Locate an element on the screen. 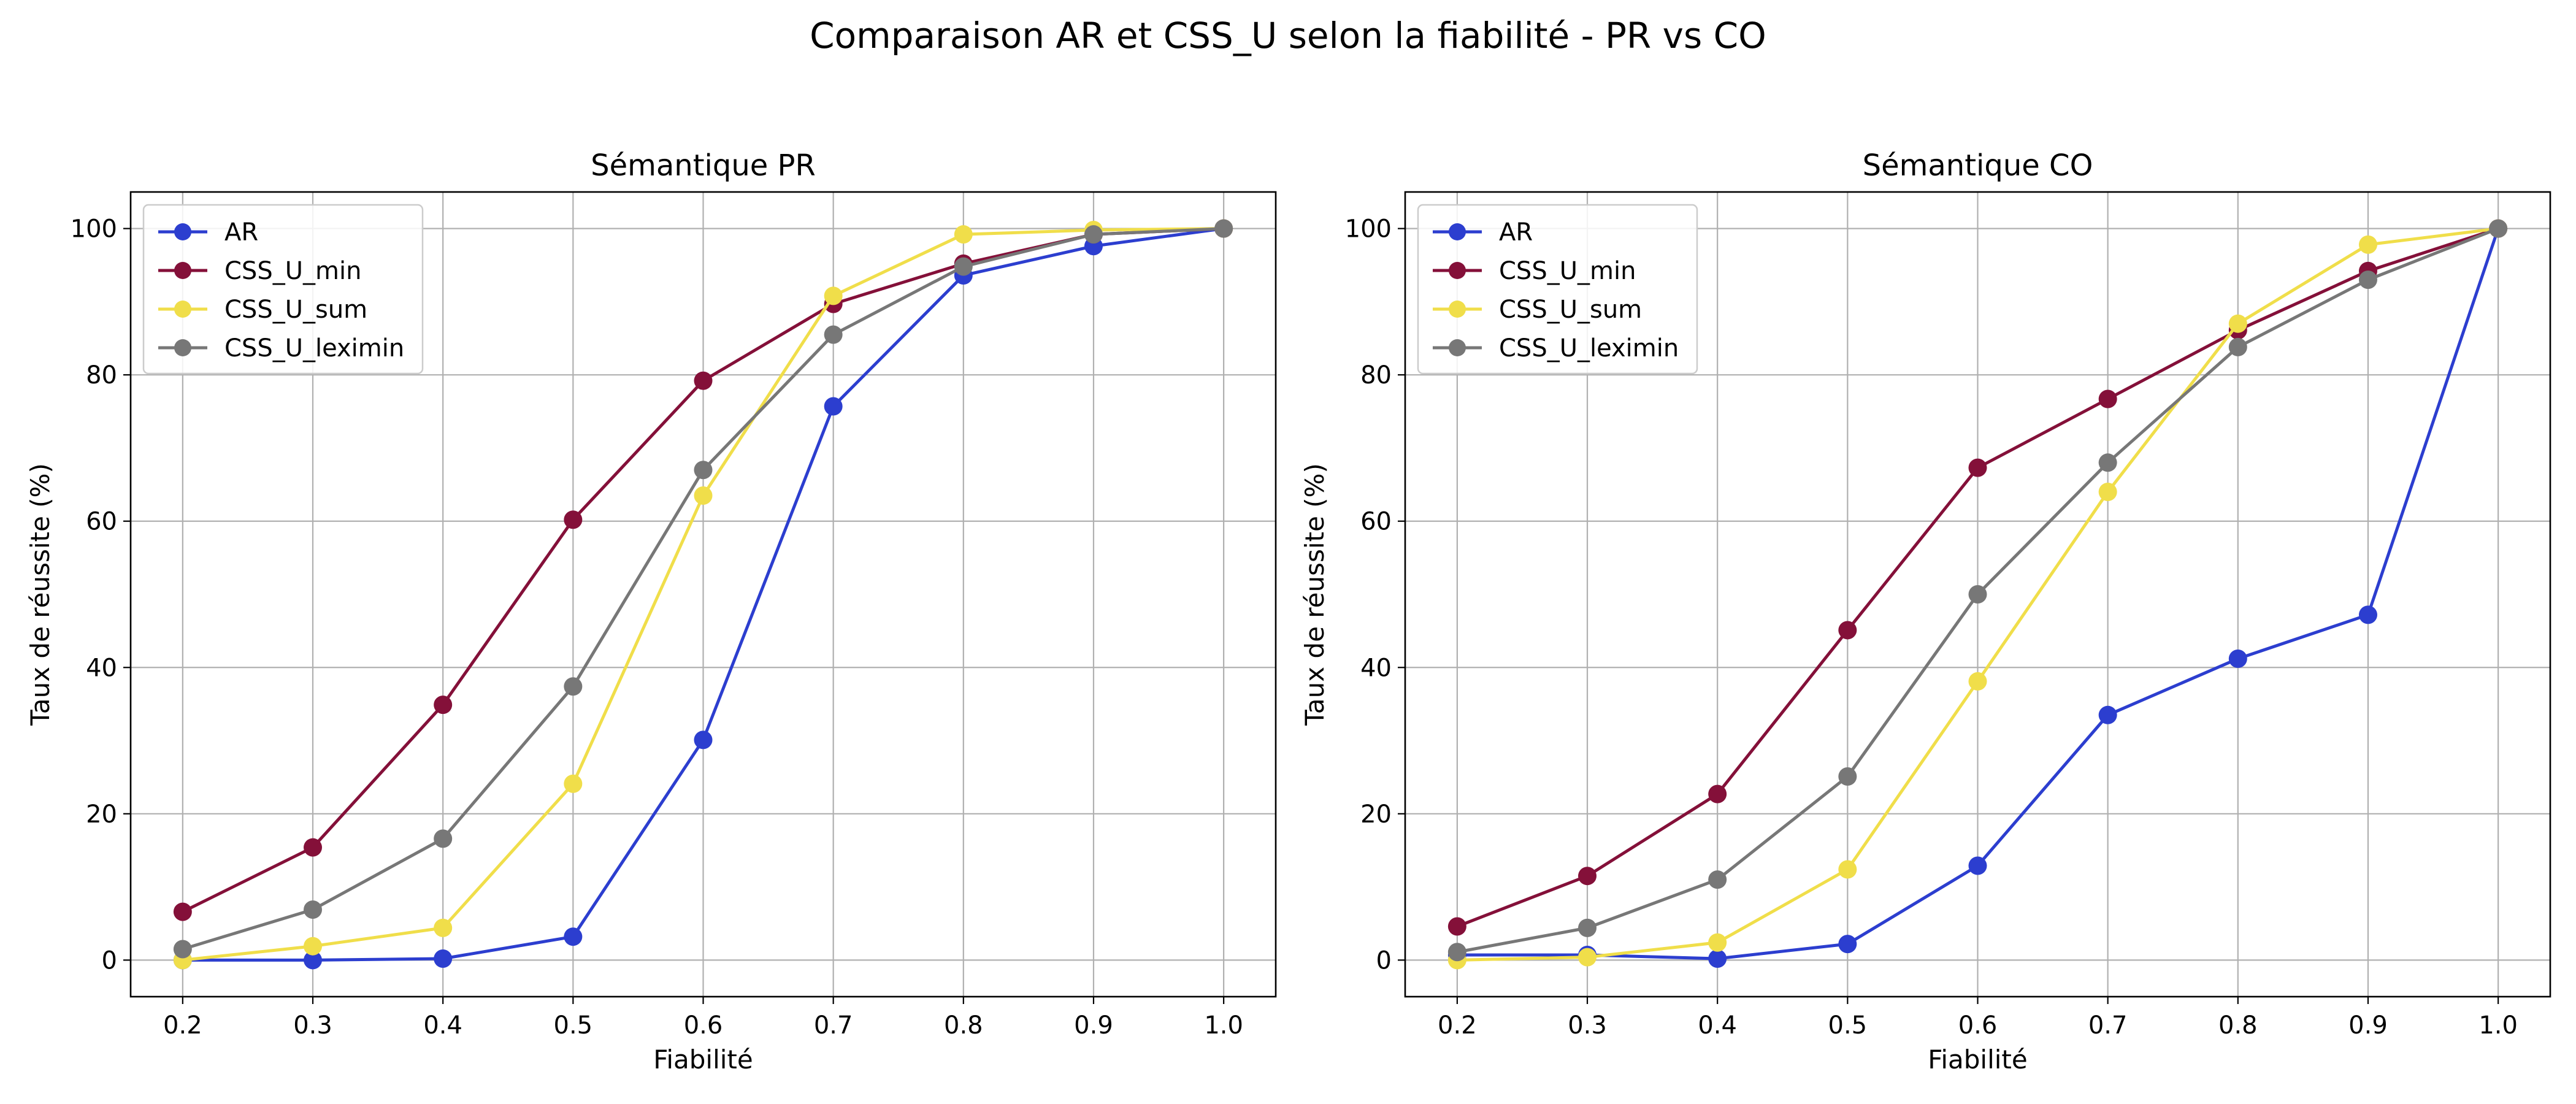  x-axis-label: Fiabilité is located at coordinates (1977, 1060).